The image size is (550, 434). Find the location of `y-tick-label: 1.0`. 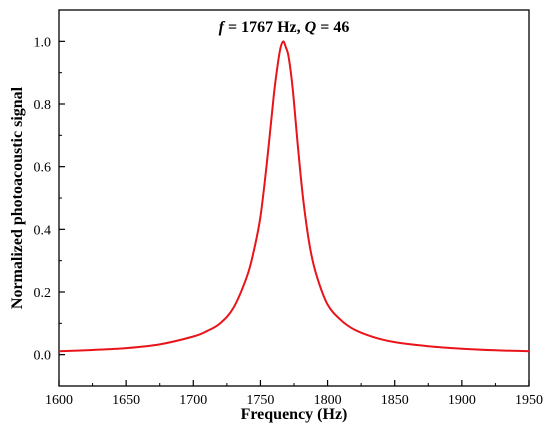

y-tick-label: 1.0 is located at coordinates (43, 42).